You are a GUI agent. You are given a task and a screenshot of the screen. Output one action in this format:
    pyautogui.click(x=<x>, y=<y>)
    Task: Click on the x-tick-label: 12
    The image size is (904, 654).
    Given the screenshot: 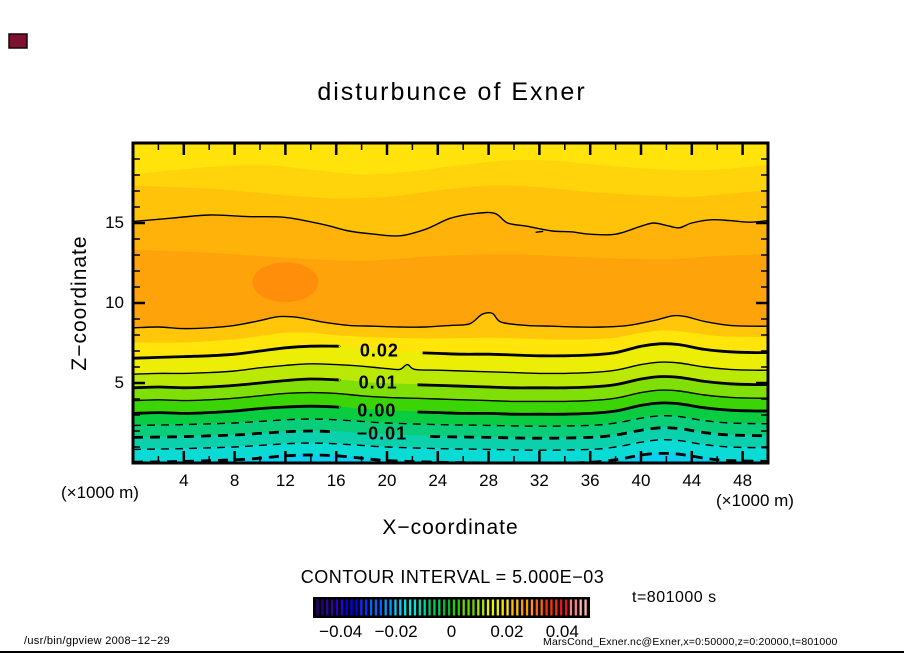 What is the action you would take?
    pyautogui.click(x=285, y=480)
    